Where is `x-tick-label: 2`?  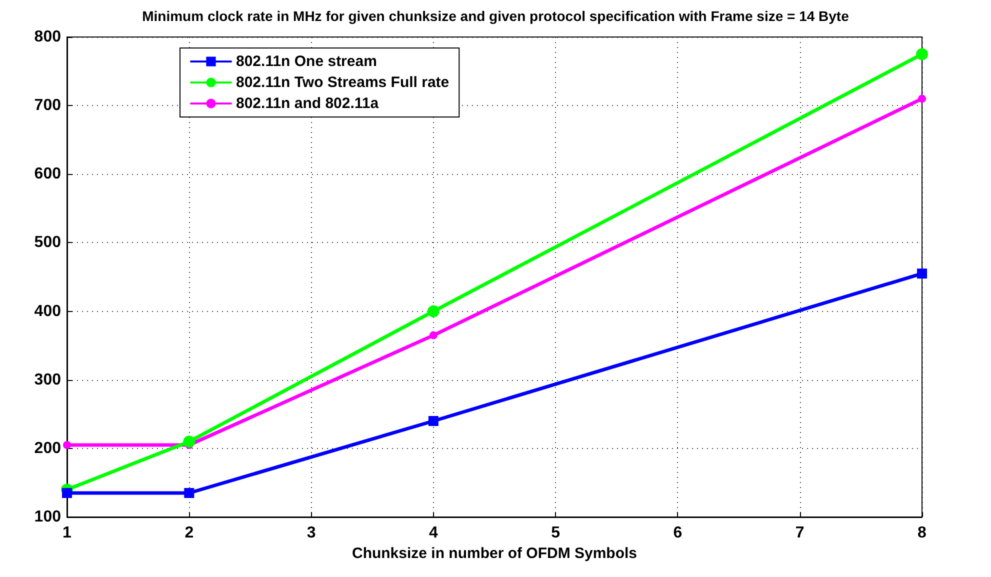 x-tick-label: 2 is located at coordinates (189, 533).